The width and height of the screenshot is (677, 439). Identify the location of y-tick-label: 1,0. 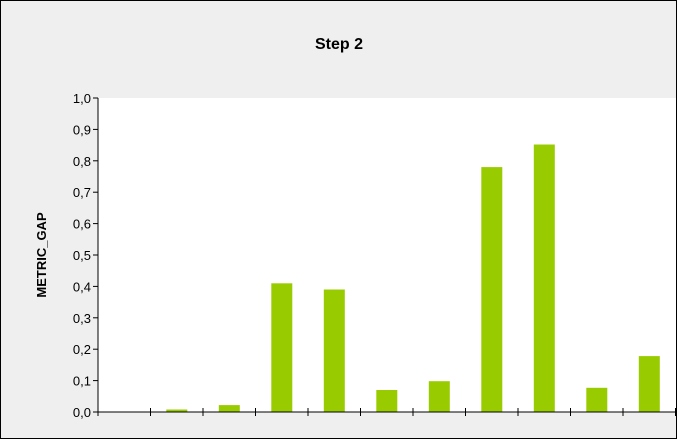
(82, 98).